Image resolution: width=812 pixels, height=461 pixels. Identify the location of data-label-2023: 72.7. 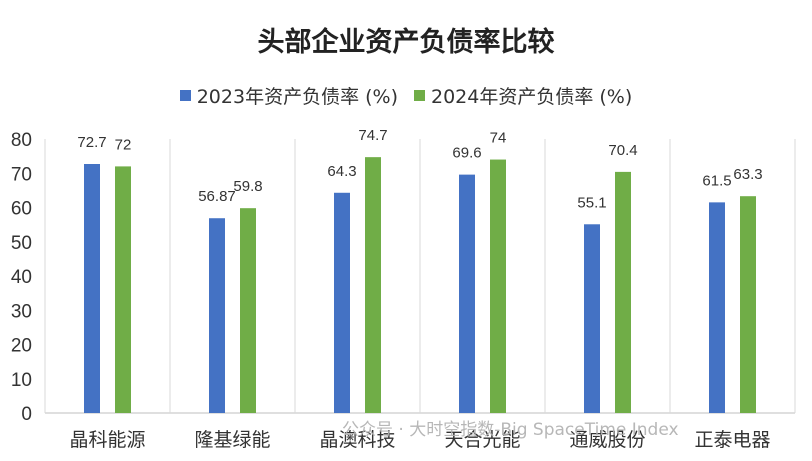
(91, 142).